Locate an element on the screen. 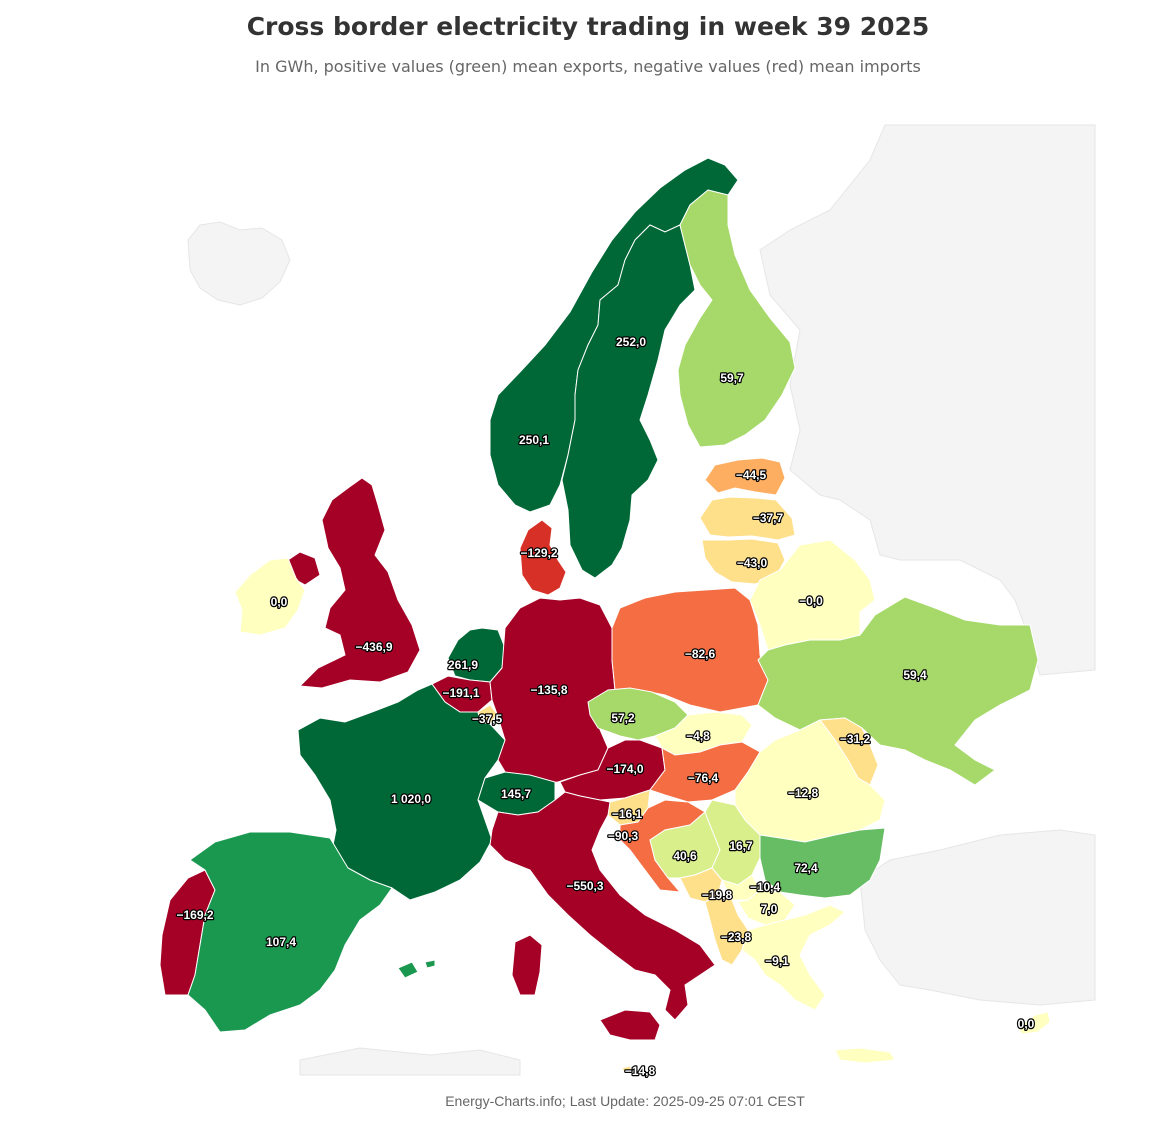  country-greece is located at coordinates (818, 984).